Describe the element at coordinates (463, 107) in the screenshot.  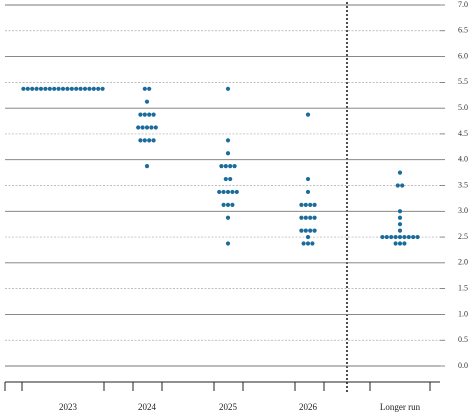
I see `y-tick-label: 5.0` at that location.